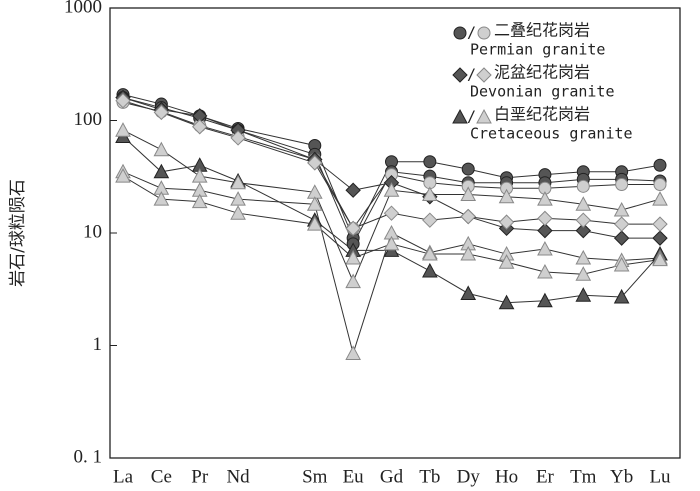  What do you see at coordinates (92, 231) in the screenshot?
I see `y-tick-label: 10` at bounding box center [92, 231].